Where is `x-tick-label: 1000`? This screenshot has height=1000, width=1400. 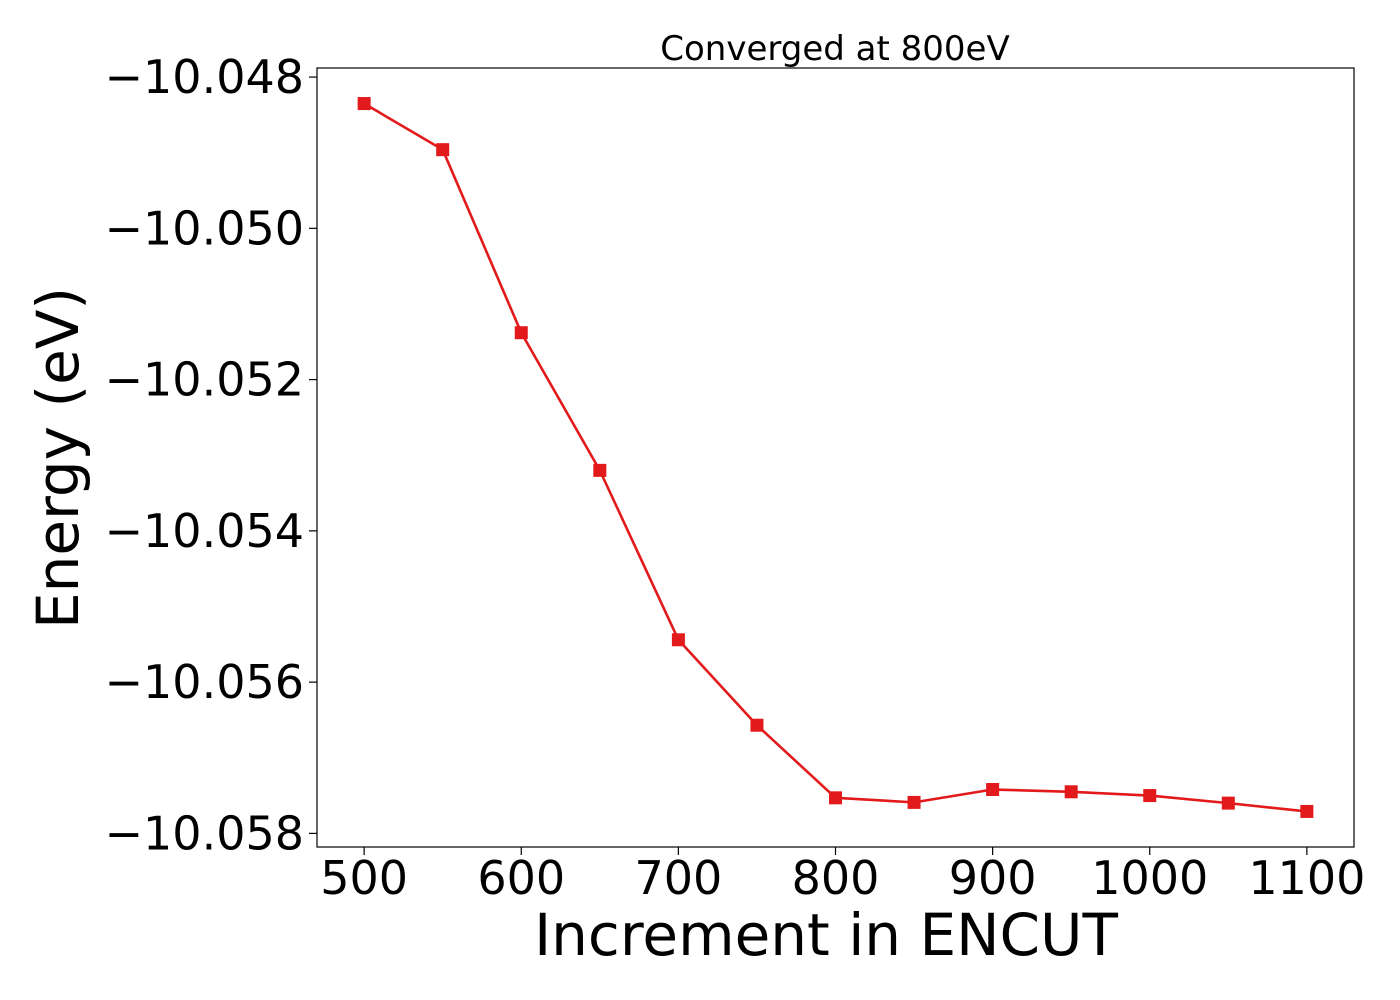 x-tick-label: 1000 is located at coordinates (1149, 878).